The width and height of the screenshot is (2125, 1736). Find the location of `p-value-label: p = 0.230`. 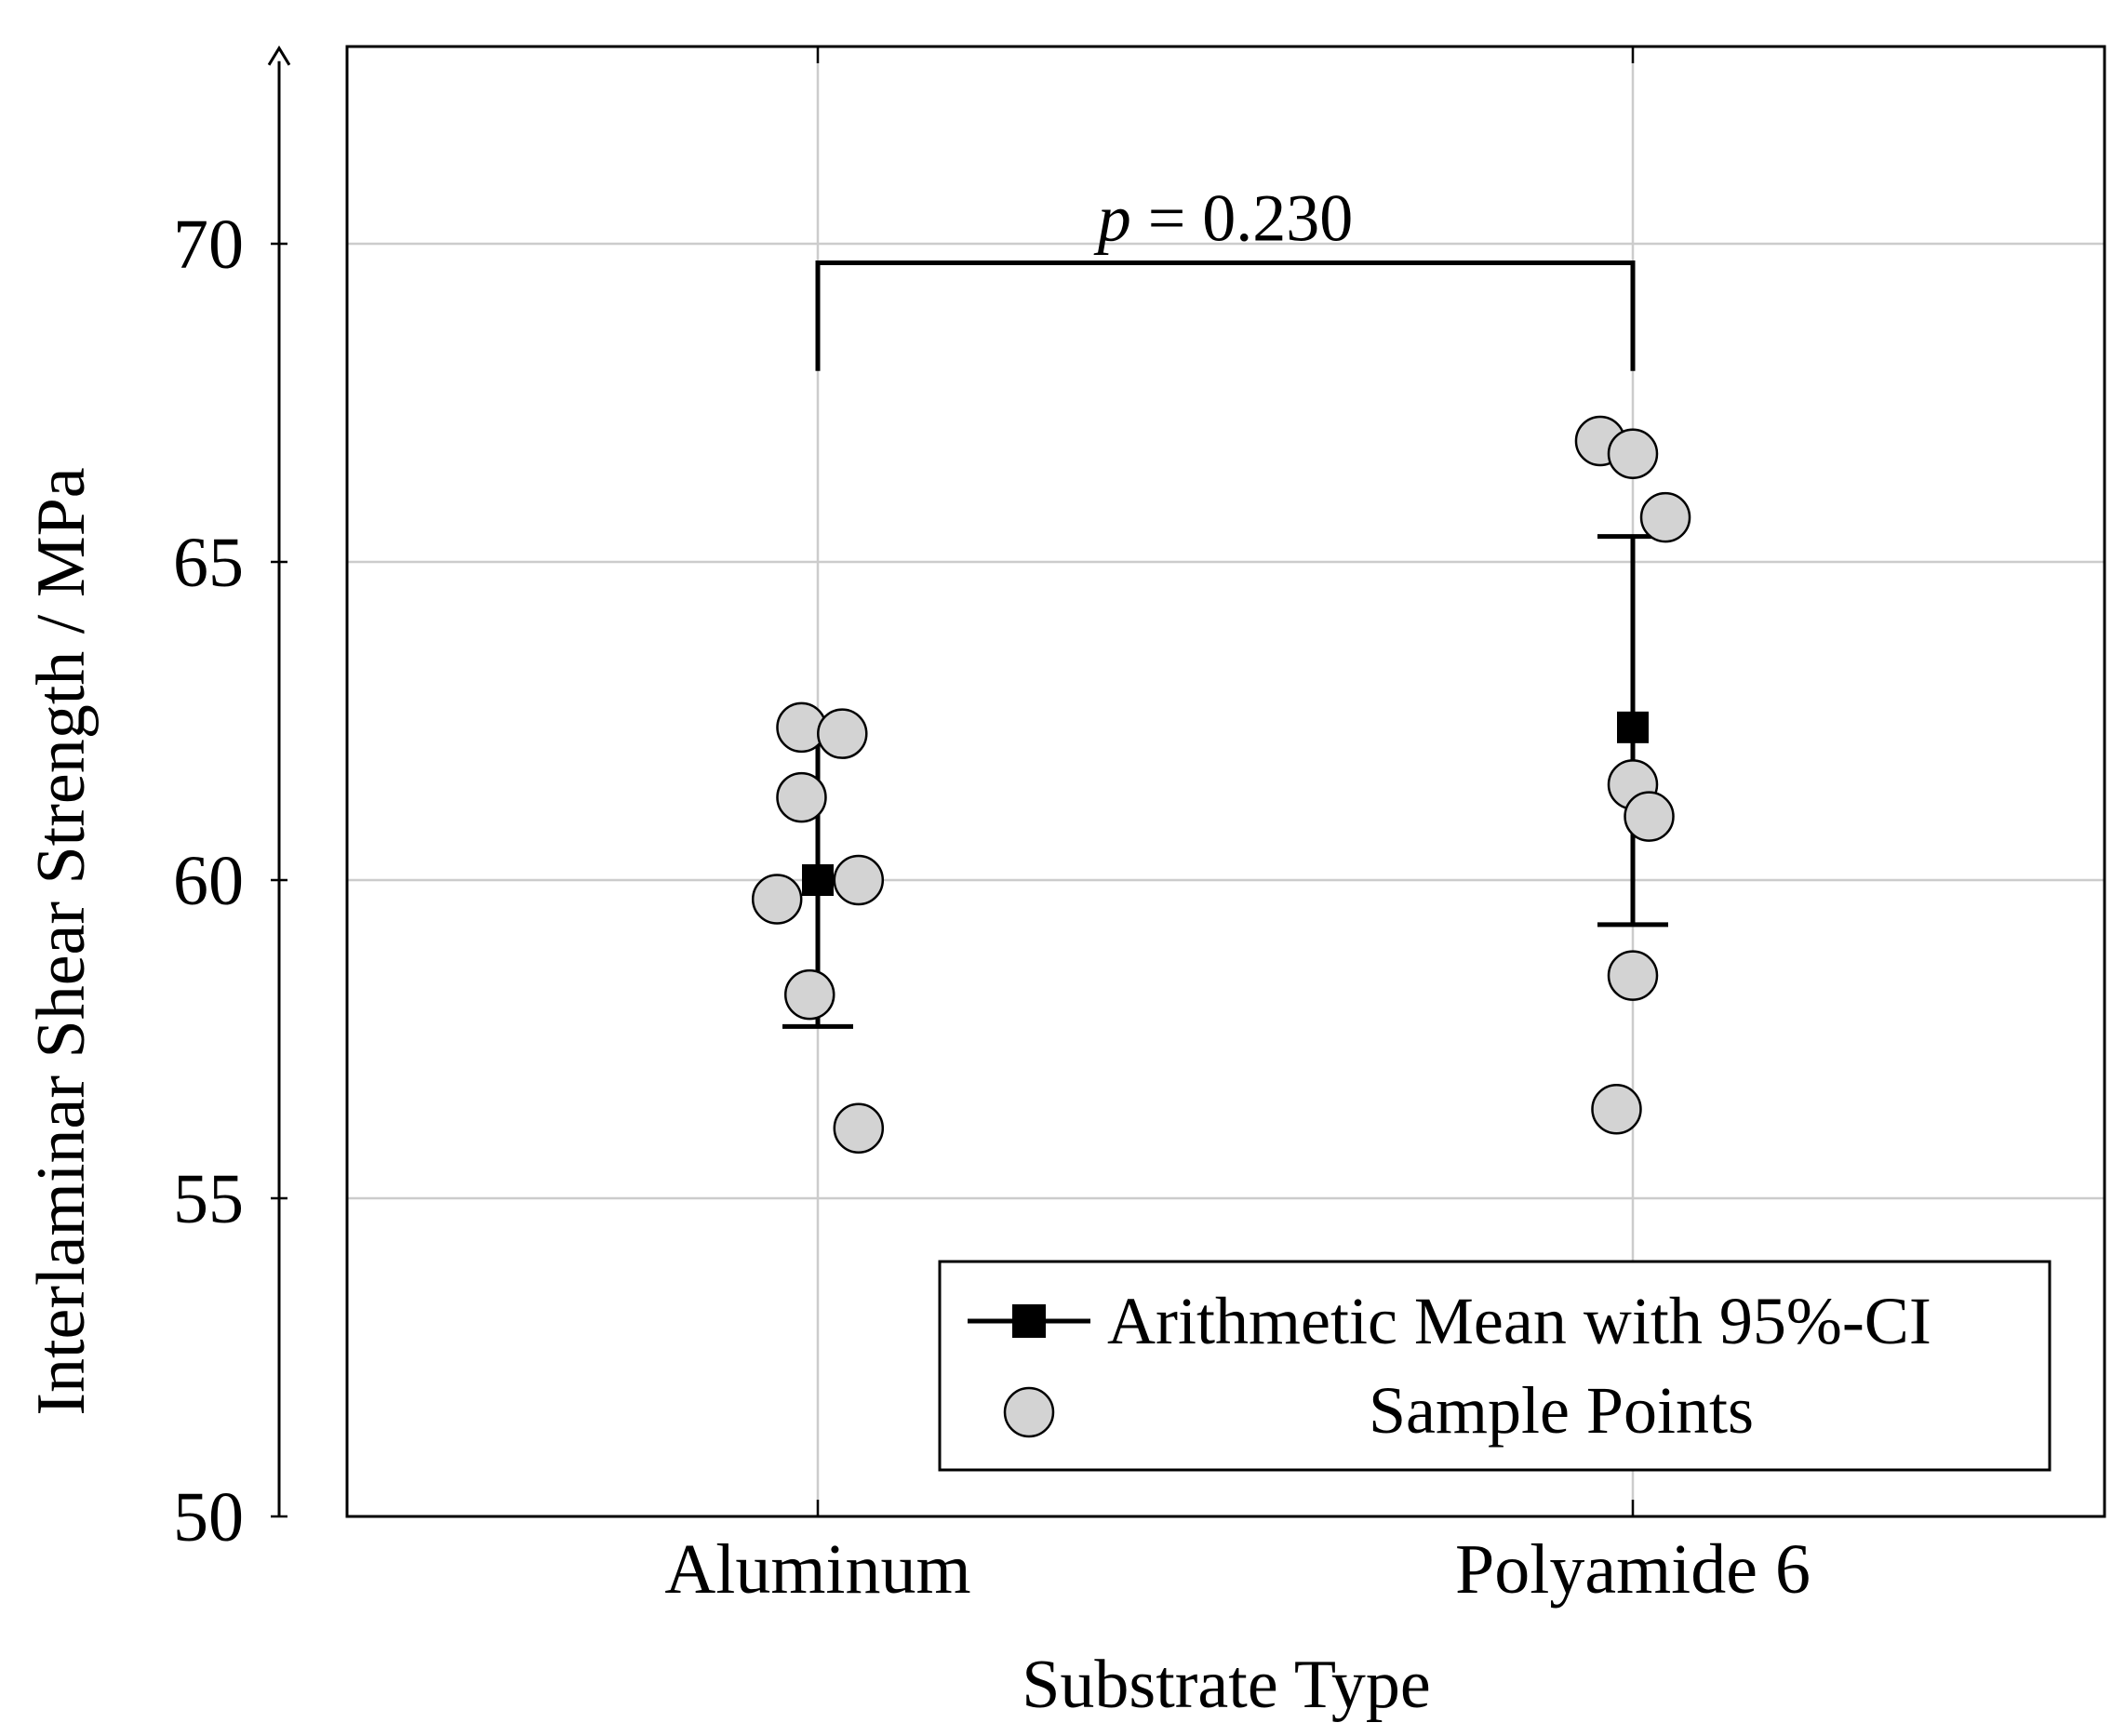

p-value-label: p = 0.230 is located at coordinates (1223, 218).